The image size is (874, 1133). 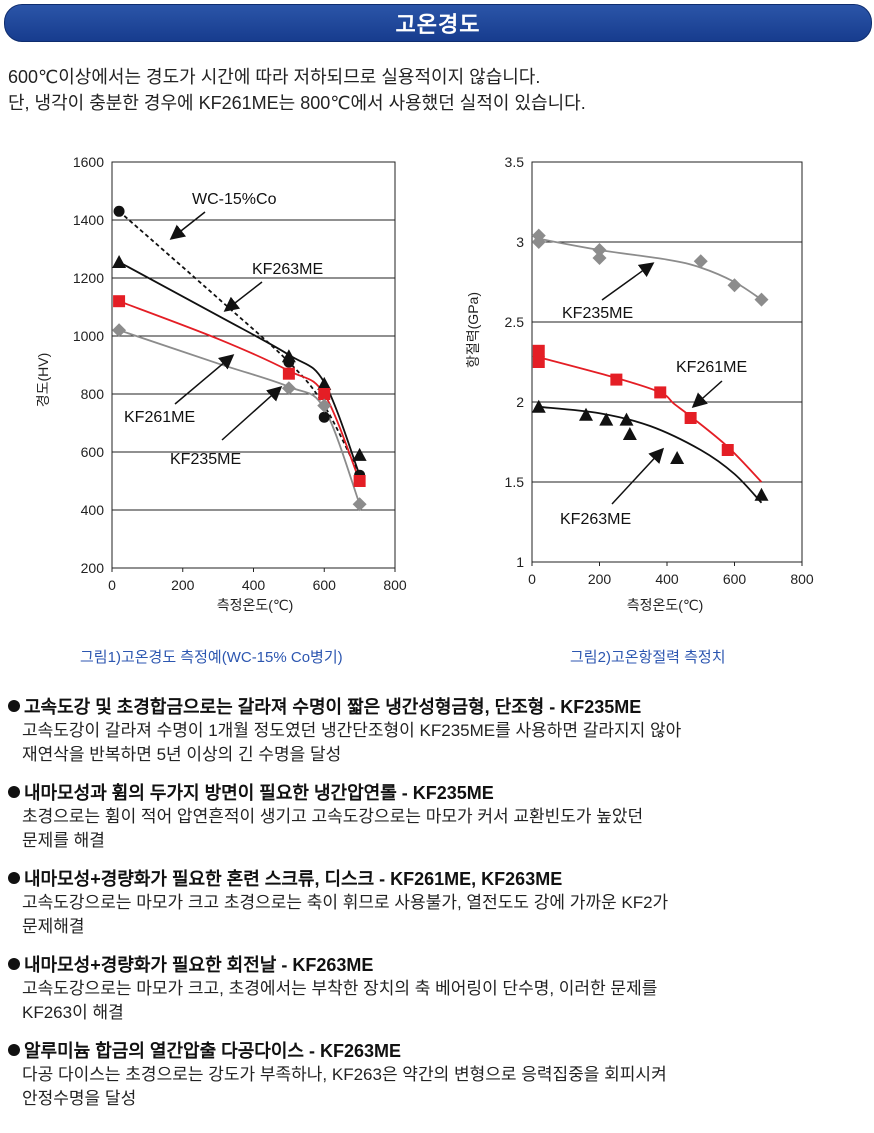 What do you see at coordinates (212, 1051) in the screenshot?
I see `list-item-heading: 알루미늄 합금의 열간압출 다공다이스 - KF263ME` at bounding box center [212, 1051].